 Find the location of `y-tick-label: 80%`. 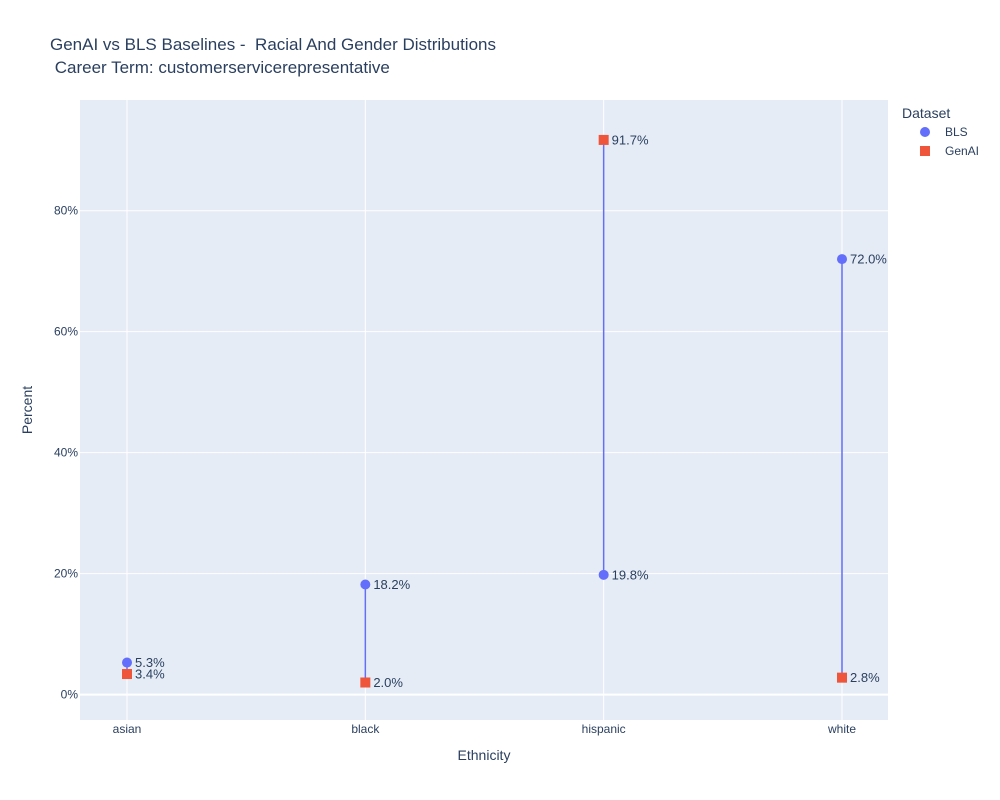

y-tick-label: 80% is located at coordinates (66, 211).